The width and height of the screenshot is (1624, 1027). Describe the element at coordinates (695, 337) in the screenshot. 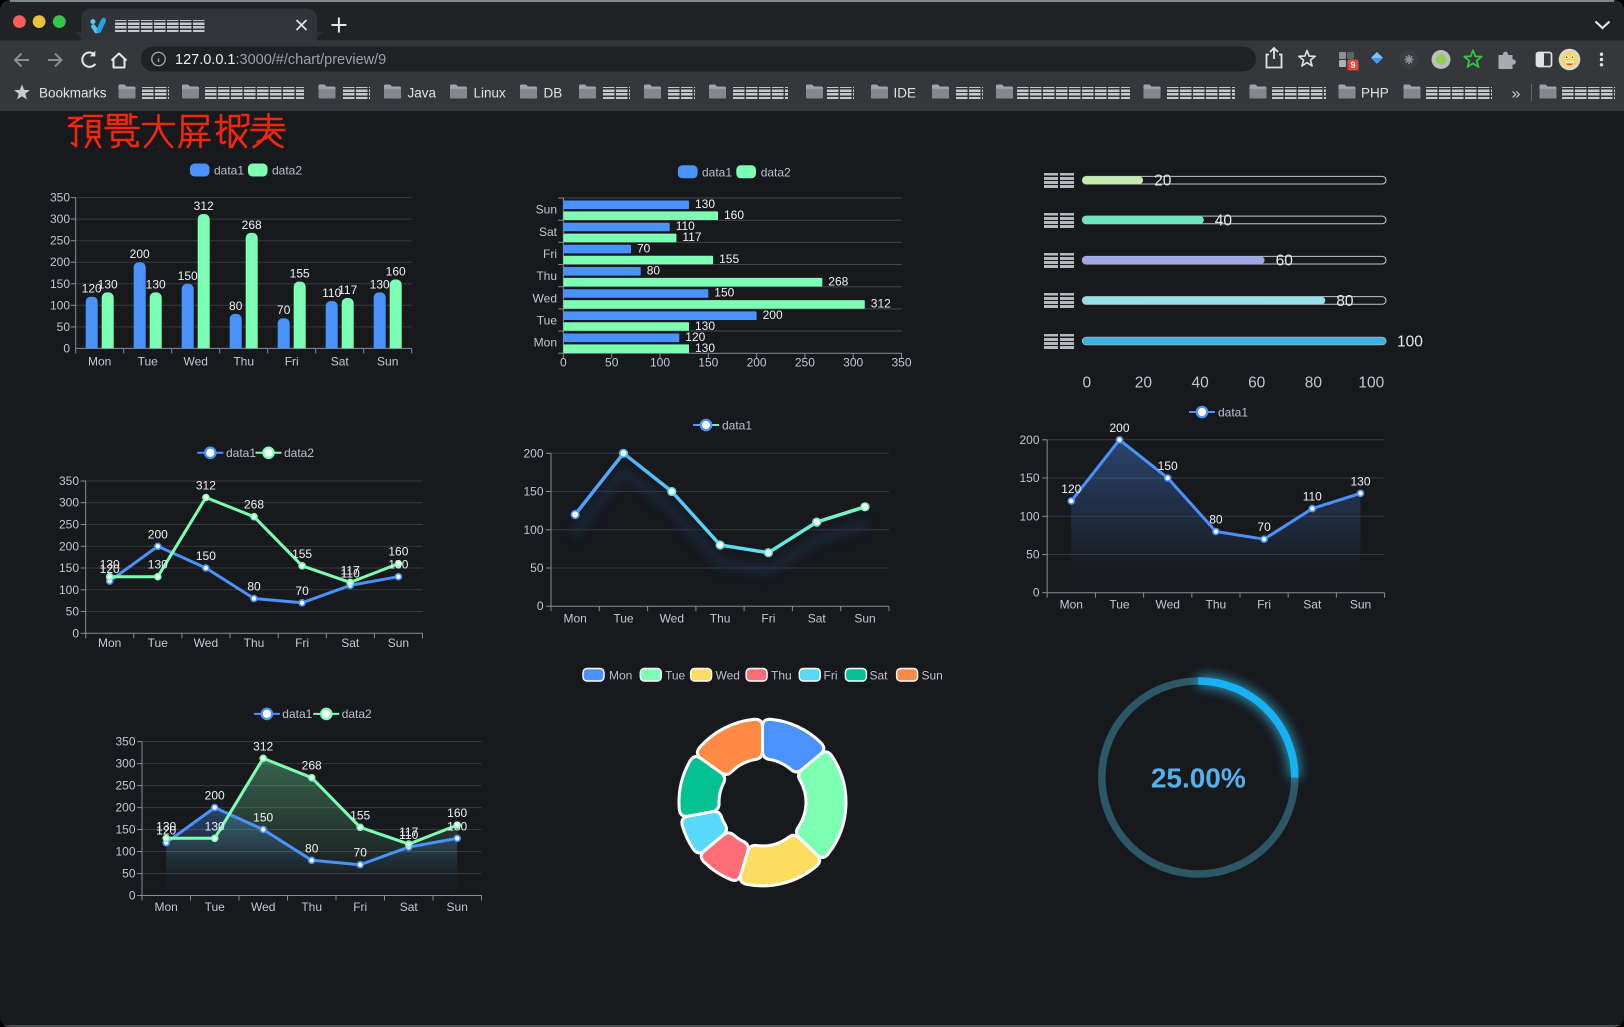

I see `svg-text: 120` at that location.